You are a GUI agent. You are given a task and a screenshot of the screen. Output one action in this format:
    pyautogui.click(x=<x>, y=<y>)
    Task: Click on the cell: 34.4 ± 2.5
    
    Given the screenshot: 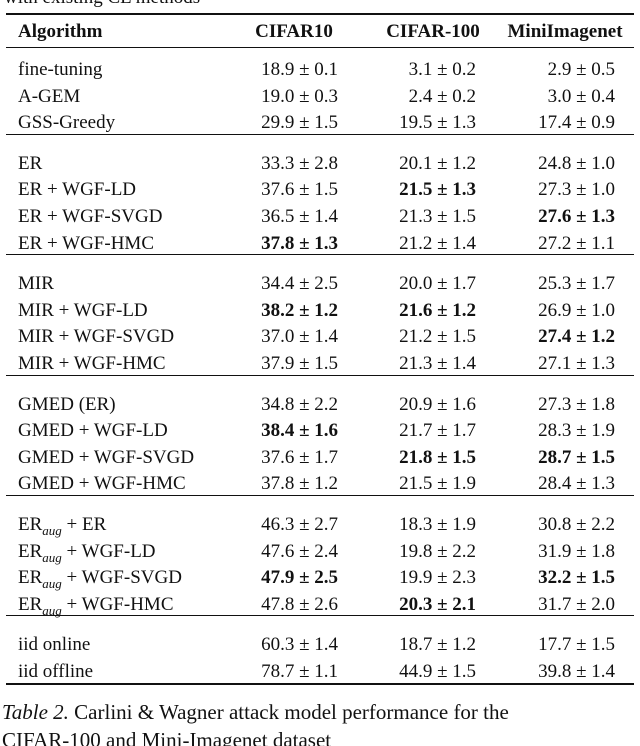 What is the action you would take?
    pyautogui.click(x=299, y=284)
    